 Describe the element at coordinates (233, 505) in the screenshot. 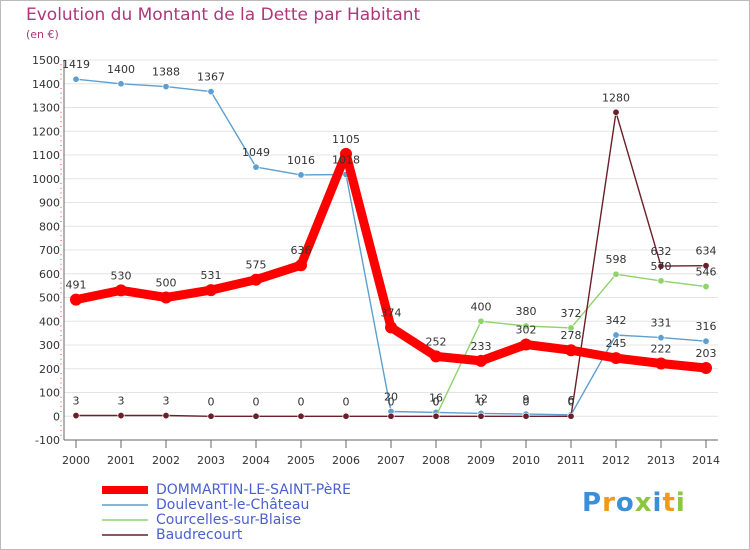

I see `legend-label: Doulevant-le-Château` at that location.